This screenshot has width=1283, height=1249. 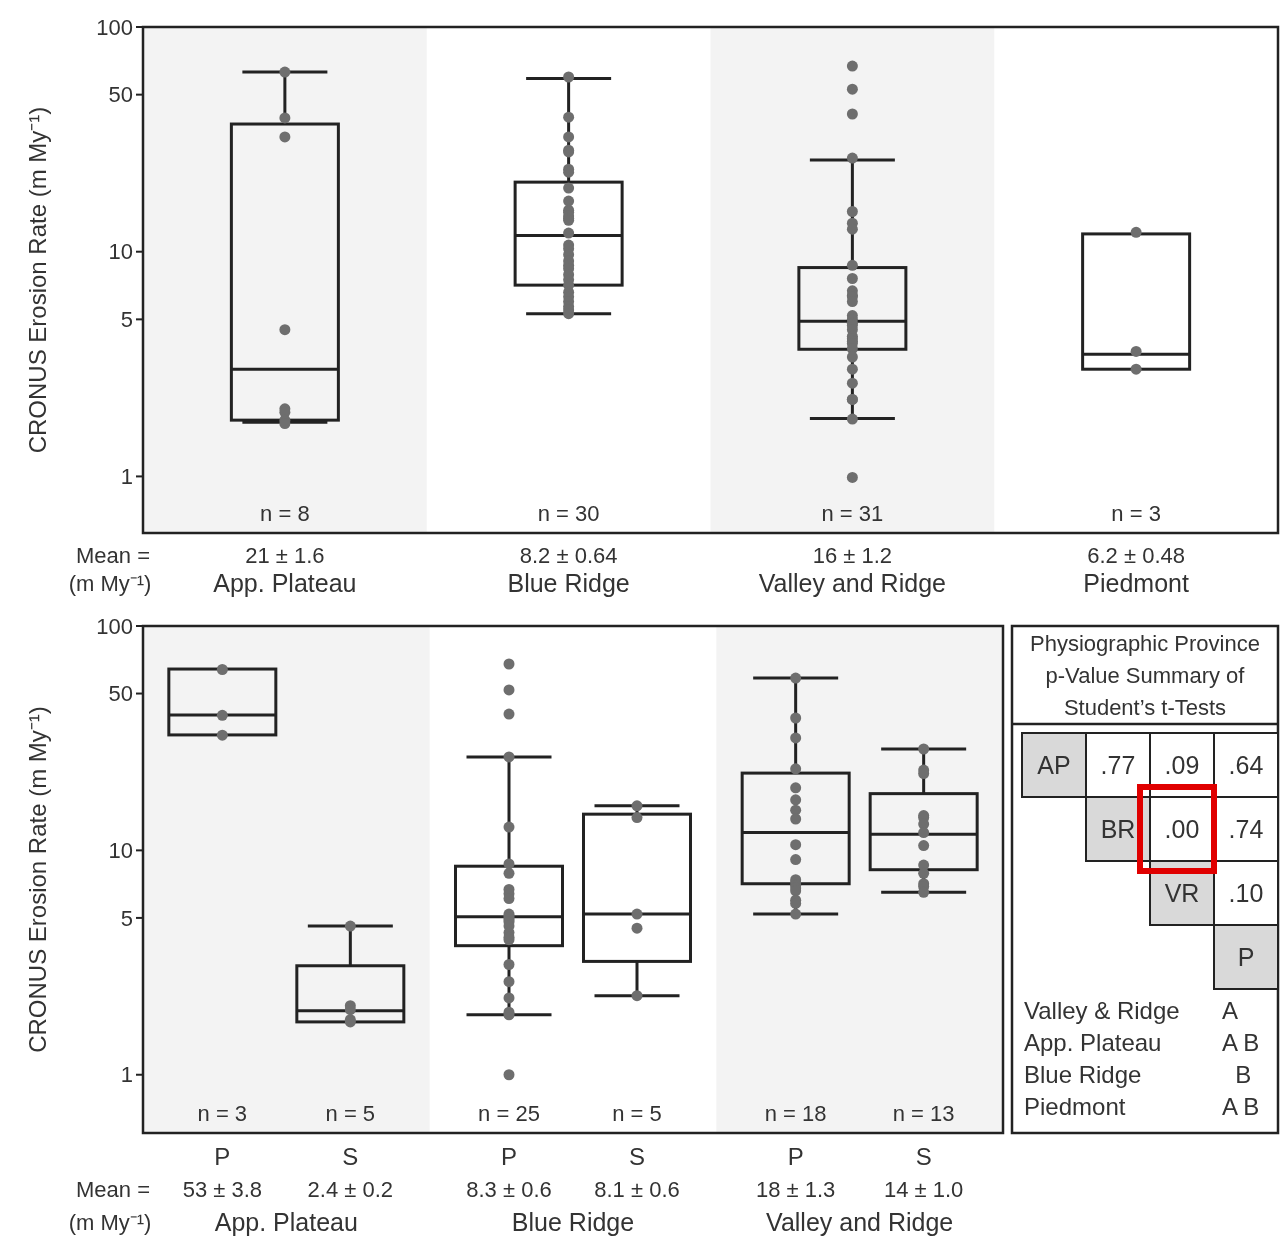 I want to click on annotation: n = 25, so click(x=509, y=1113).